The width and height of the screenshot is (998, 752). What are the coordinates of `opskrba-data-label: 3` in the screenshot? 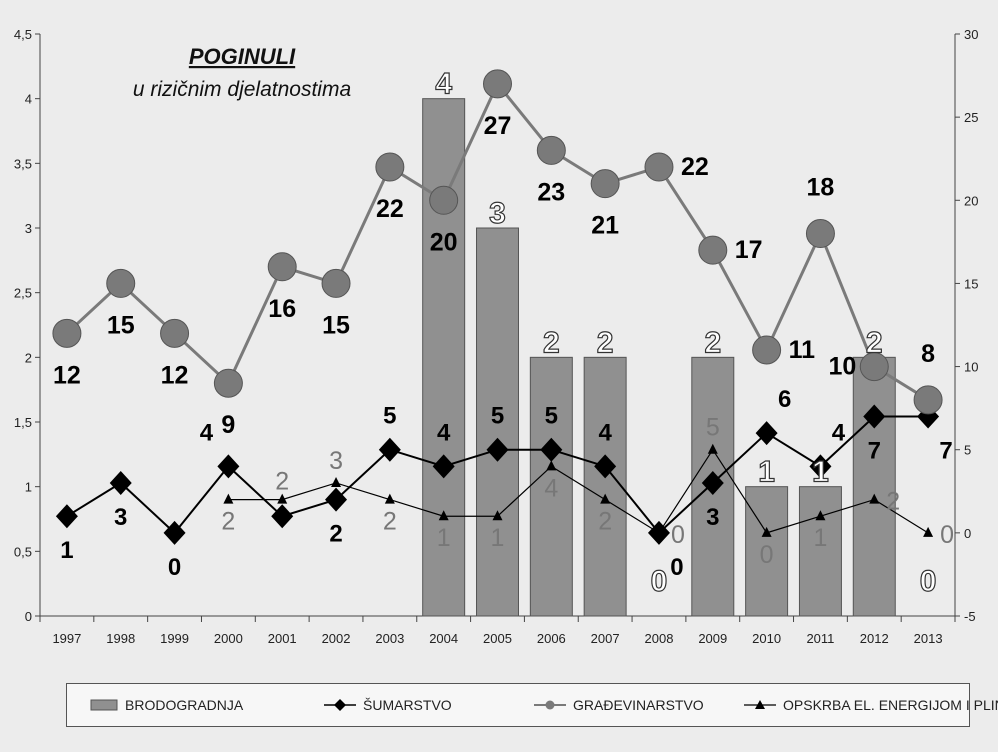 It's located at (336, 461).